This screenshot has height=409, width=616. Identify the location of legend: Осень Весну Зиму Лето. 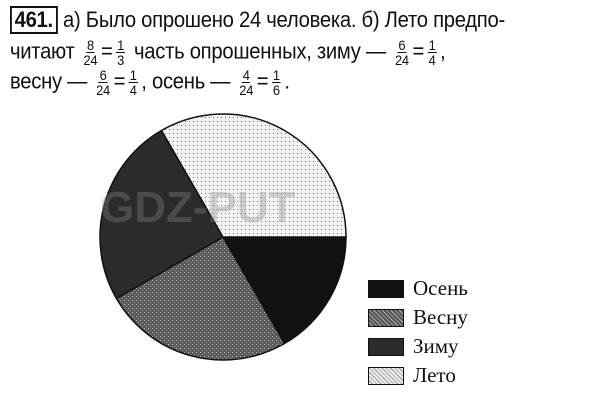
(418, 332).